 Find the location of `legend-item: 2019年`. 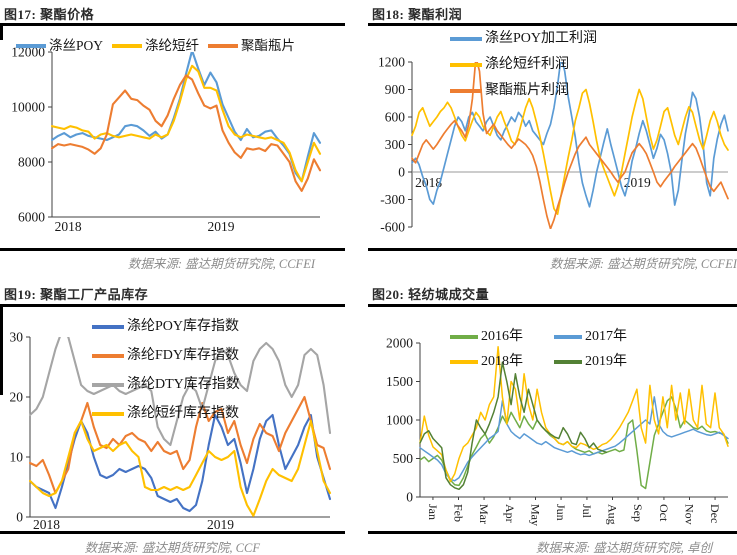

legend-item: 2019年 is located at coordinates (590, 362).